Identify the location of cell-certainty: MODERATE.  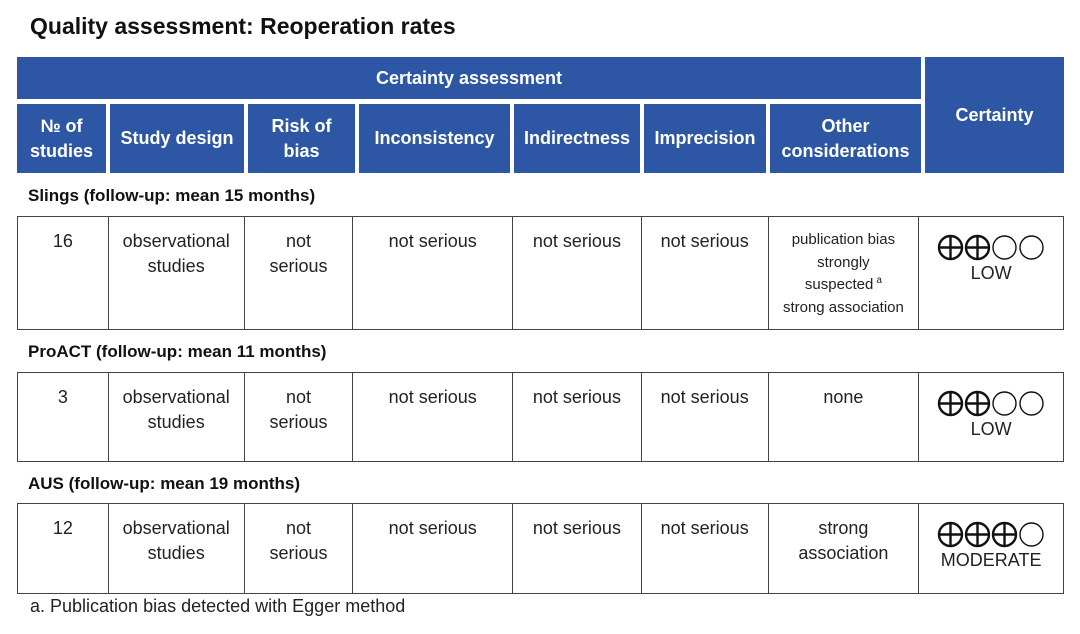
(991, 548).